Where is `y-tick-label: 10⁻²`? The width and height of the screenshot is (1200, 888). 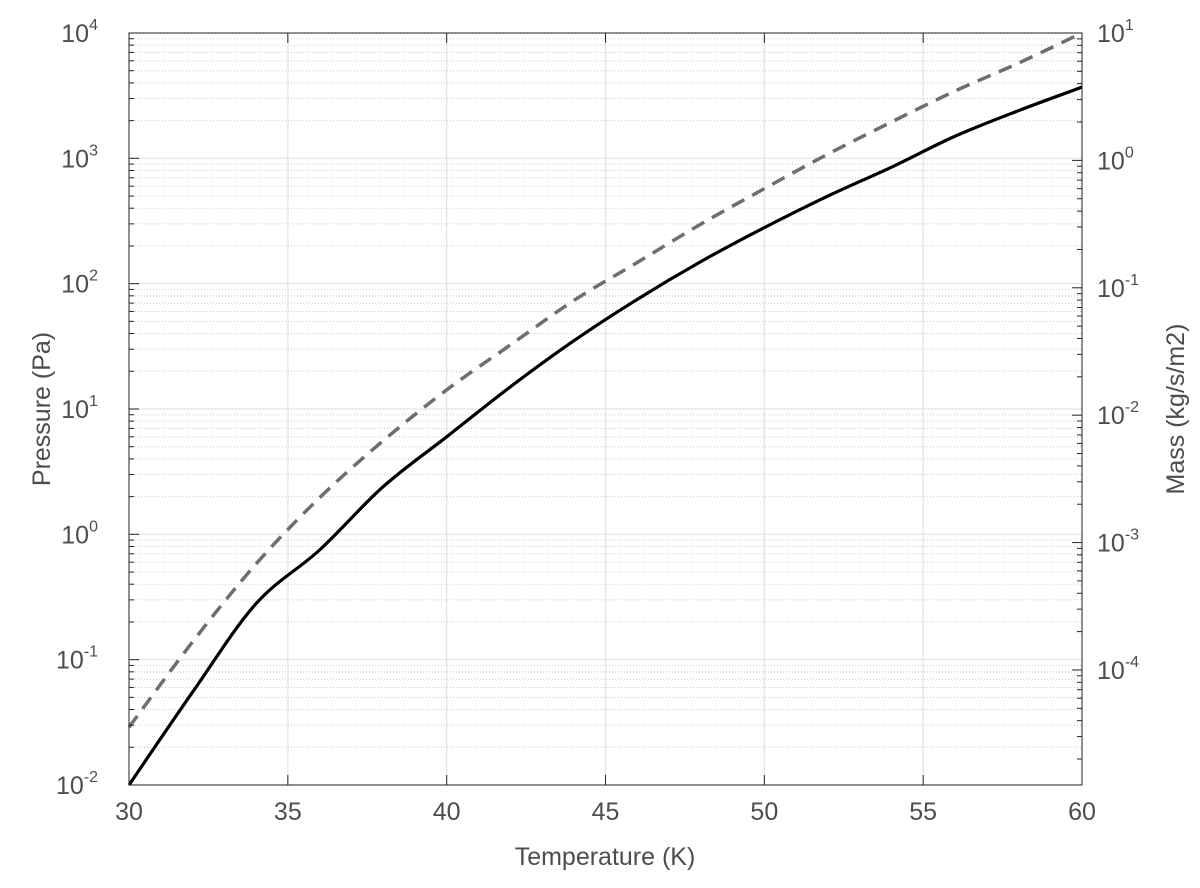 y-tick-label: 10⁻² is located at coordinates (77, 784).